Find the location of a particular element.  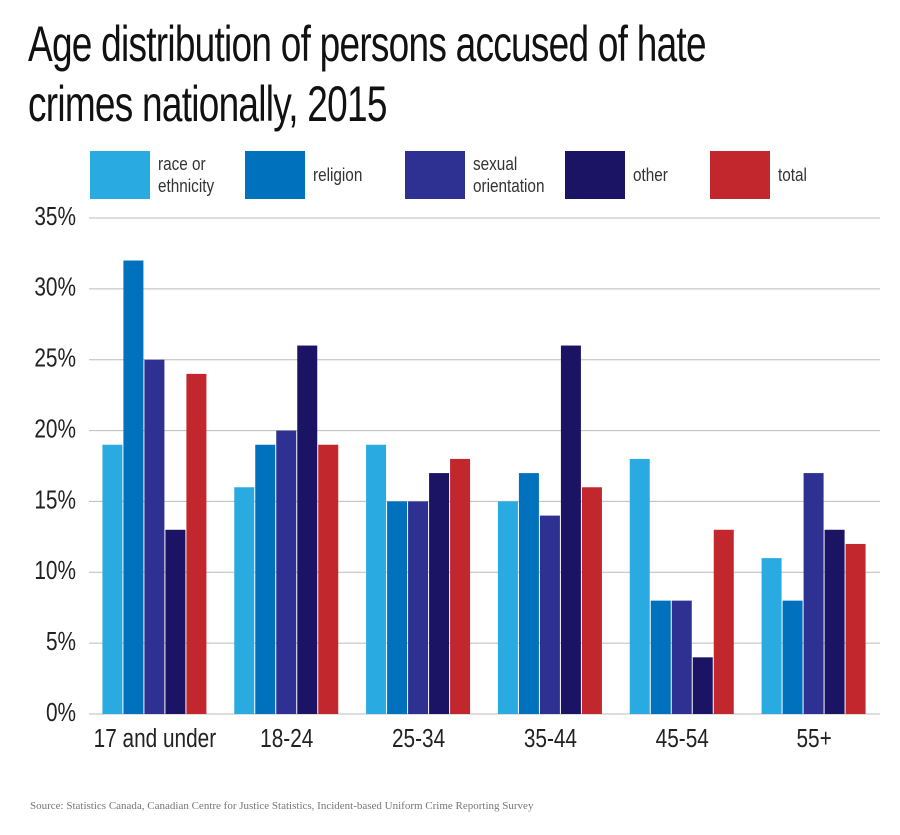

x-tick-label: 35-44 is located at coordinates (550, 738).